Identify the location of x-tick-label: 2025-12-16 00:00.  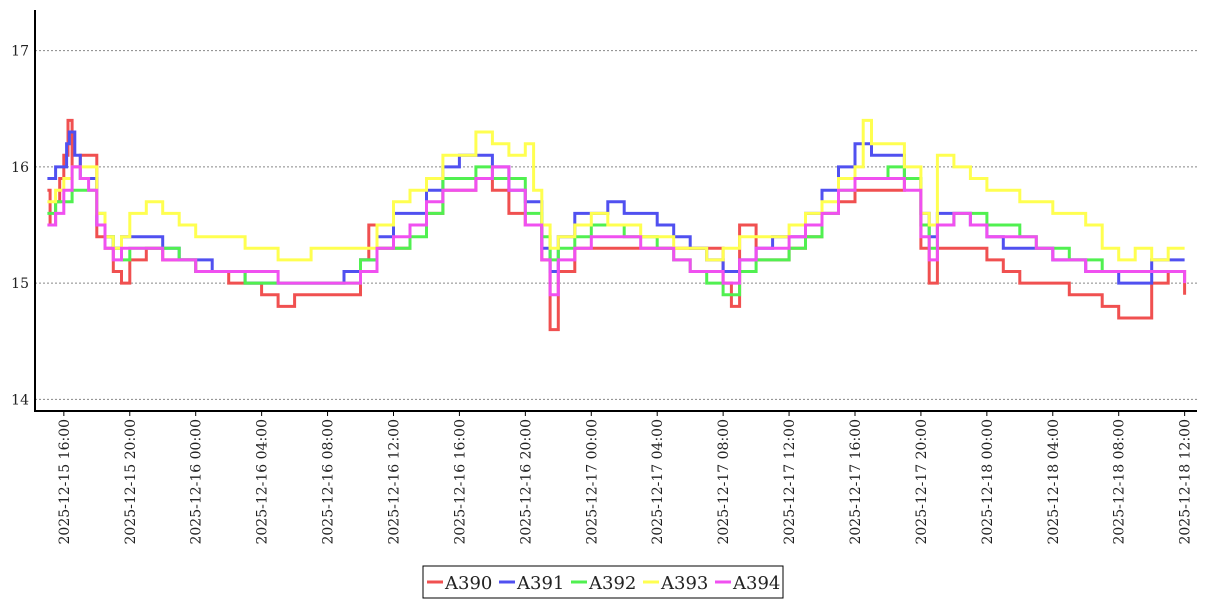
(197, 482).